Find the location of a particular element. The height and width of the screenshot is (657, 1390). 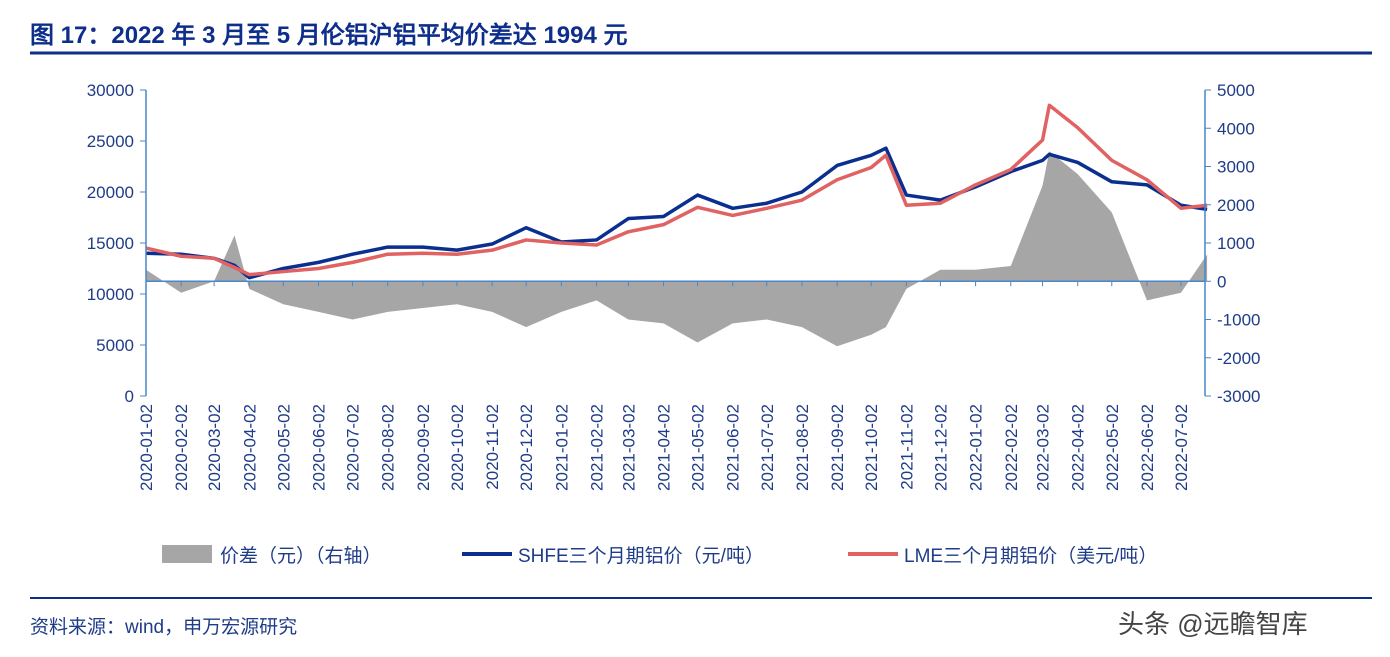

right-tick-label: 1000 is located at coordinates (1236, 243).